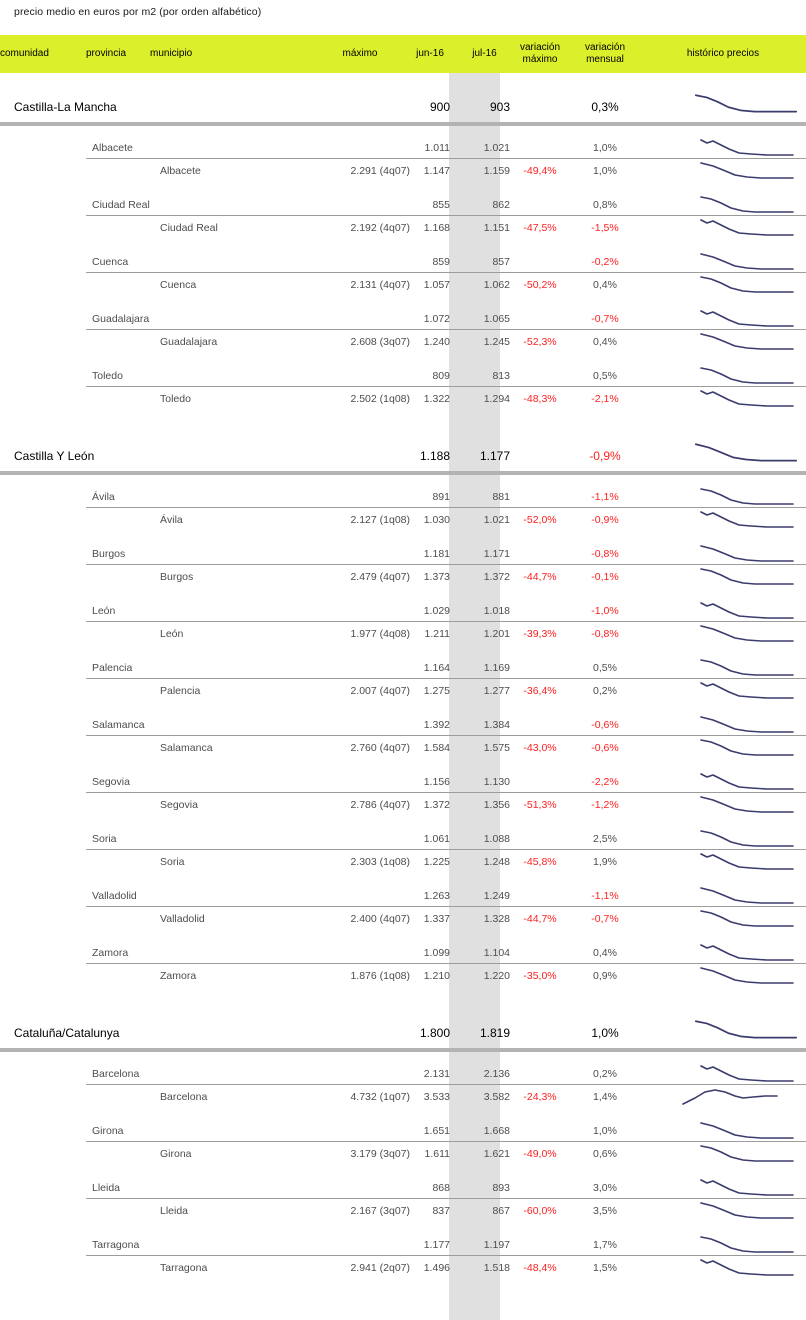 Image resolution: width=806 pixels, height=1320 pixels. Describe the element at coordinates (403, 952) in the screenshot. I see `province-row: Zamora 1.099 1.104 0,4%` at that location.